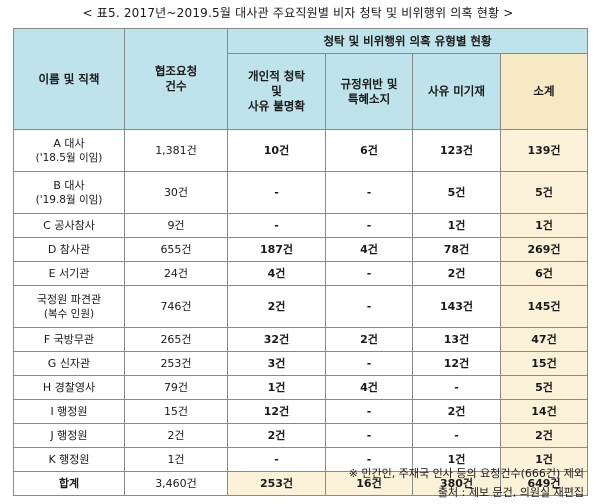  I want to click on row-requests: 655건, so click(176, 249).